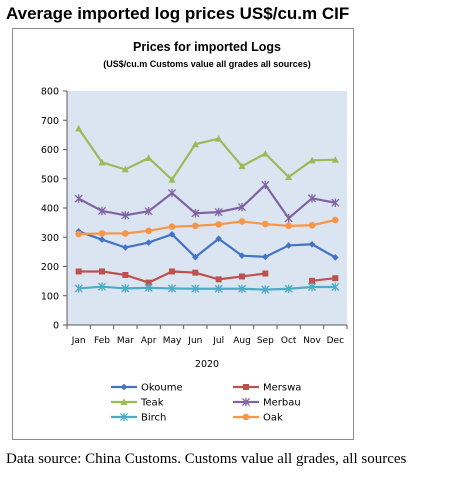  Describe the element at coordinates (162, 388) in the screenshot. I see `legend-label-okoume: Okoume` at that location.